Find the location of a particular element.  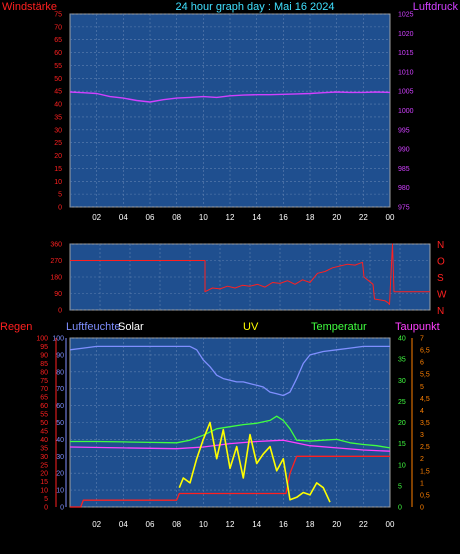

y-tick-label: 975 is located at coordinates (404, 208).